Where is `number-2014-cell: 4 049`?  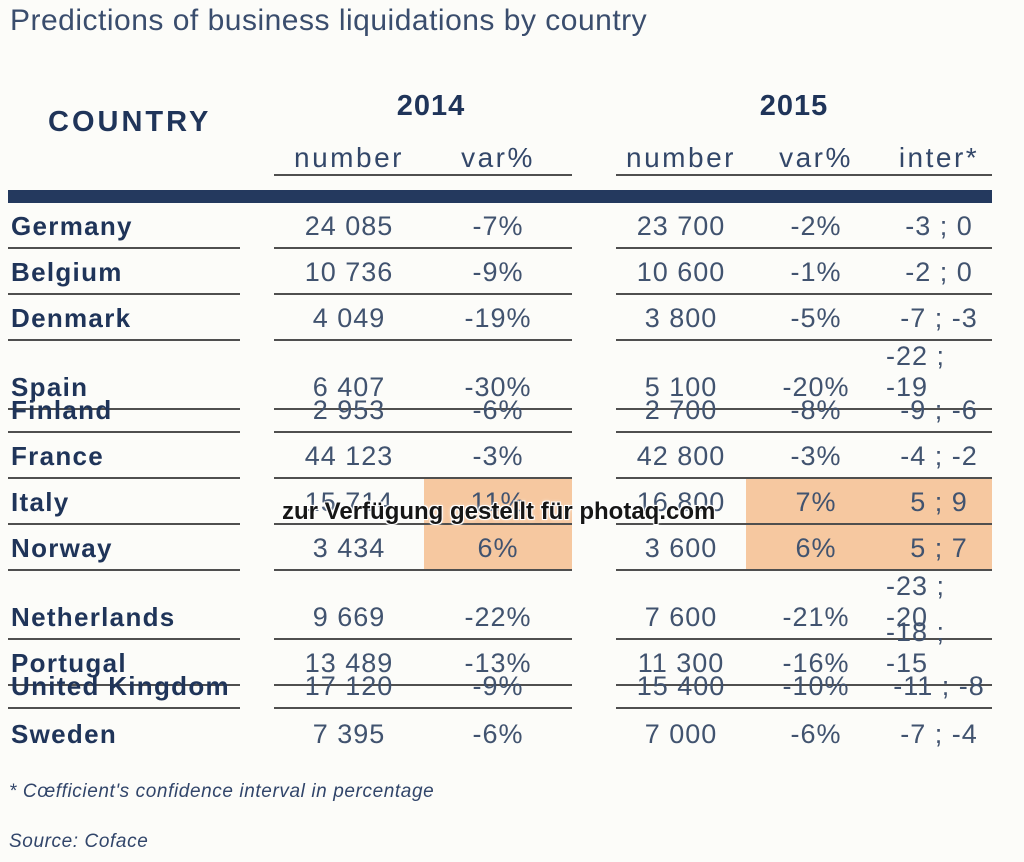 number-2014-cell: 4 049 is located at coordinates (349, 318).